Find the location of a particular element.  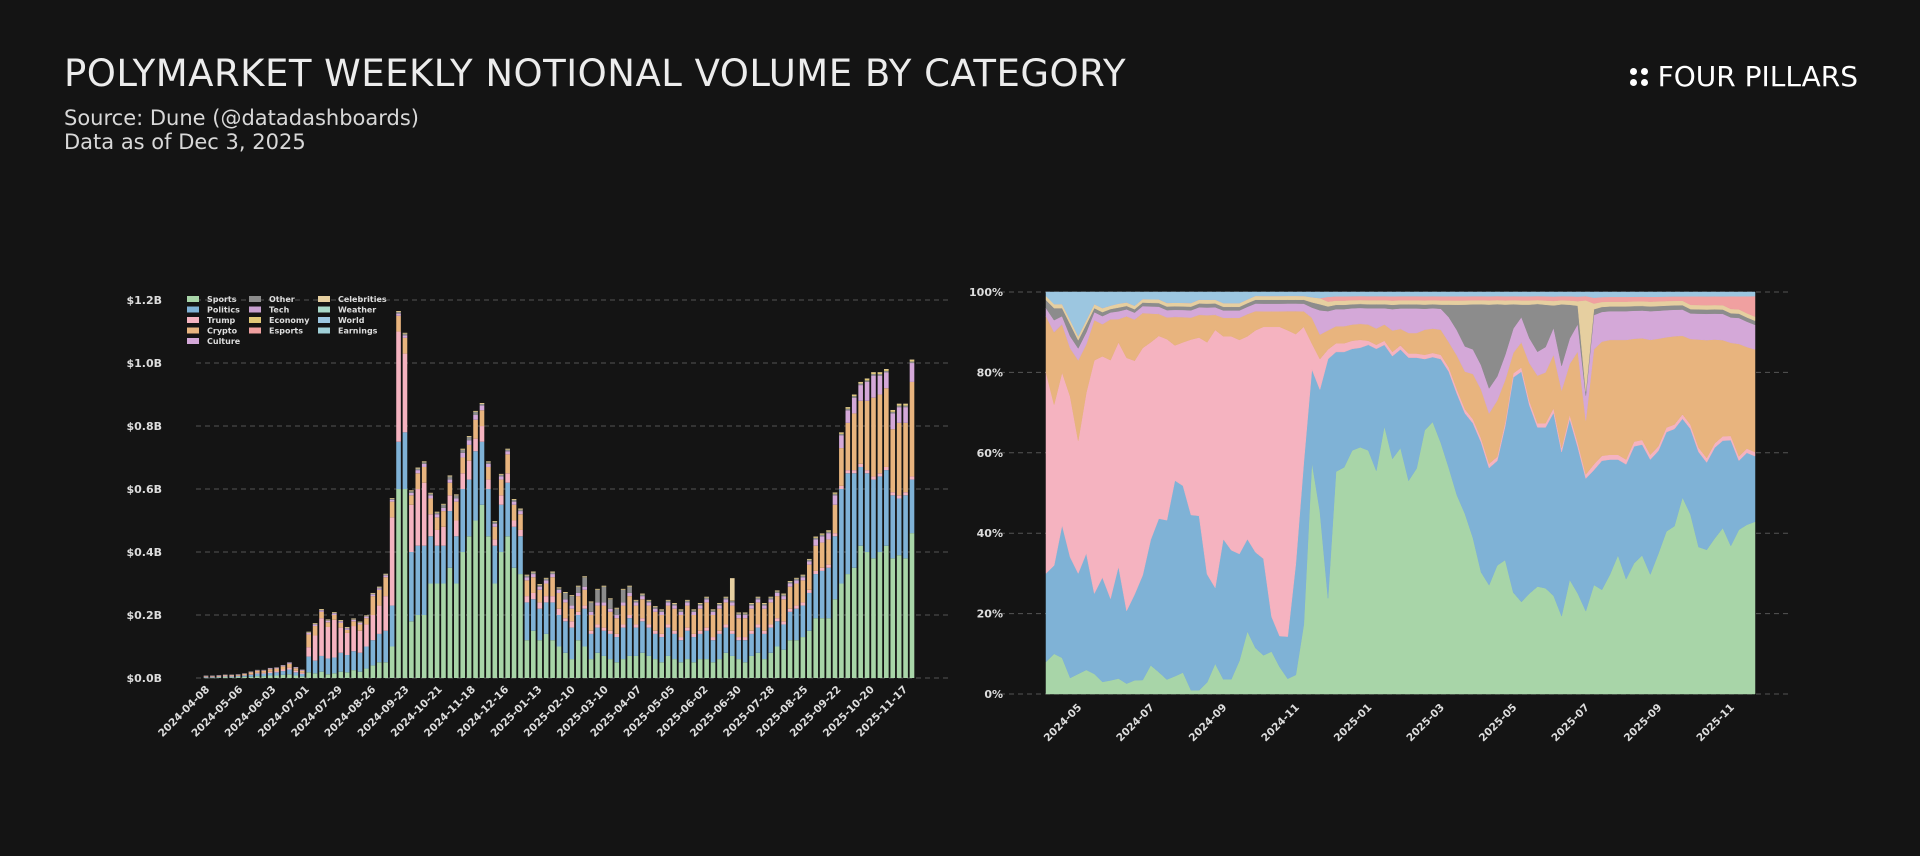

legend-label: Earnings is located at coordinates (358, 331).